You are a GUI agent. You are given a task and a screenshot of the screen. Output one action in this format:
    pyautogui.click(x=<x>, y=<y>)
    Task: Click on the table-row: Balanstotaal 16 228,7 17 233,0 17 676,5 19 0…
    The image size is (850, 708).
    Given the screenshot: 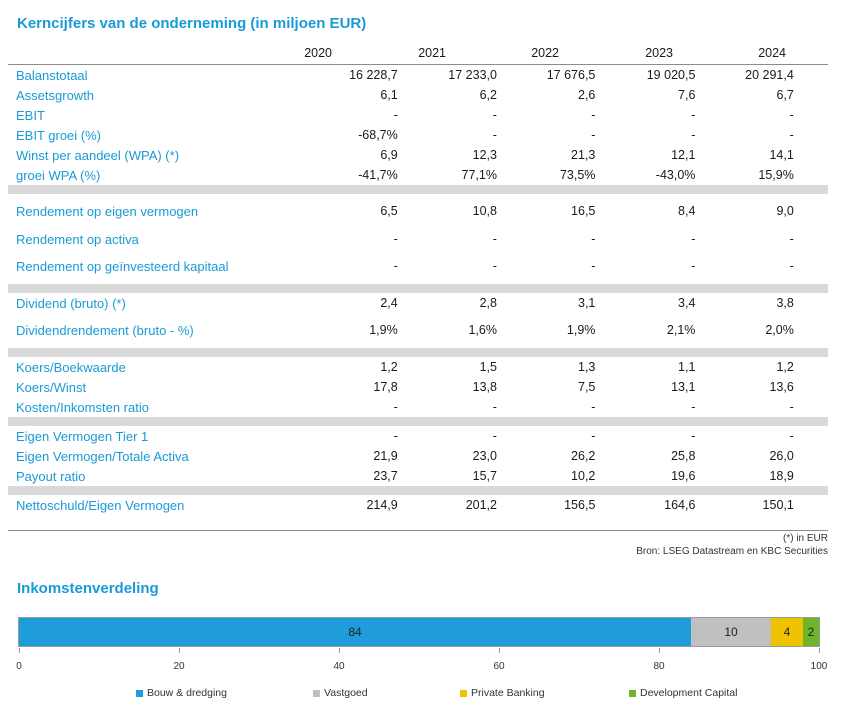 What is the action you would take?
    pyautogui.click(x=418, y=74)
    